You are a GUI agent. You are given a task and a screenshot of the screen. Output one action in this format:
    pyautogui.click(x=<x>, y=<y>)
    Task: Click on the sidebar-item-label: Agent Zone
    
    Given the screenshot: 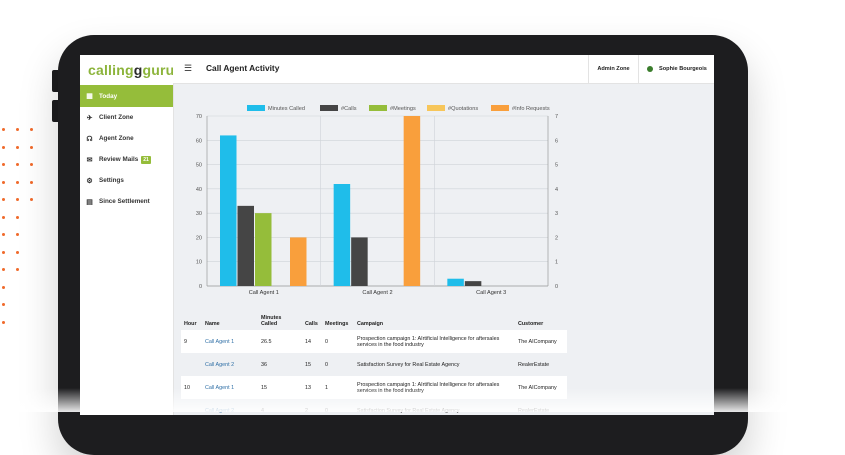 What is the action you would take?
    pyautogui.click(x=116, y=138)
    